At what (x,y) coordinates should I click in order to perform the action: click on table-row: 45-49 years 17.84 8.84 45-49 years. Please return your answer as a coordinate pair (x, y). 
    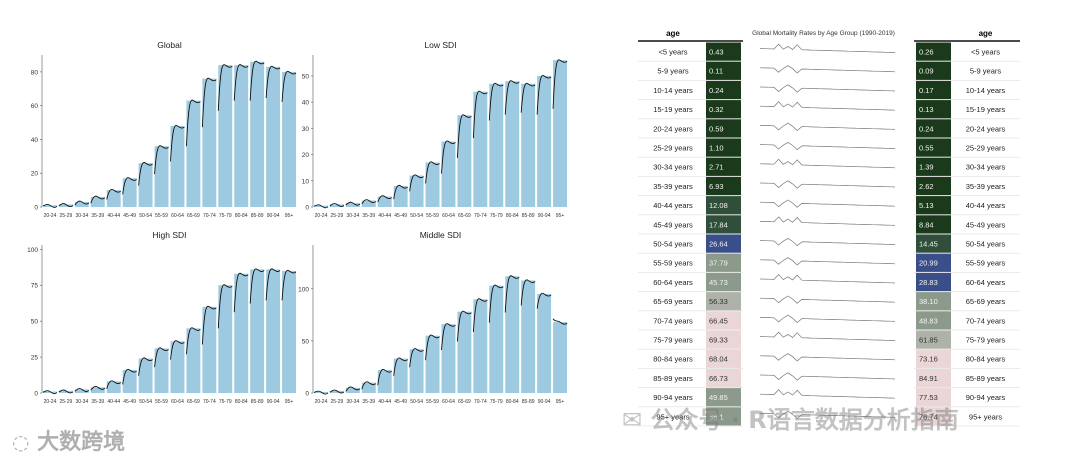
    Looking at the image, I should click on (829, 225).